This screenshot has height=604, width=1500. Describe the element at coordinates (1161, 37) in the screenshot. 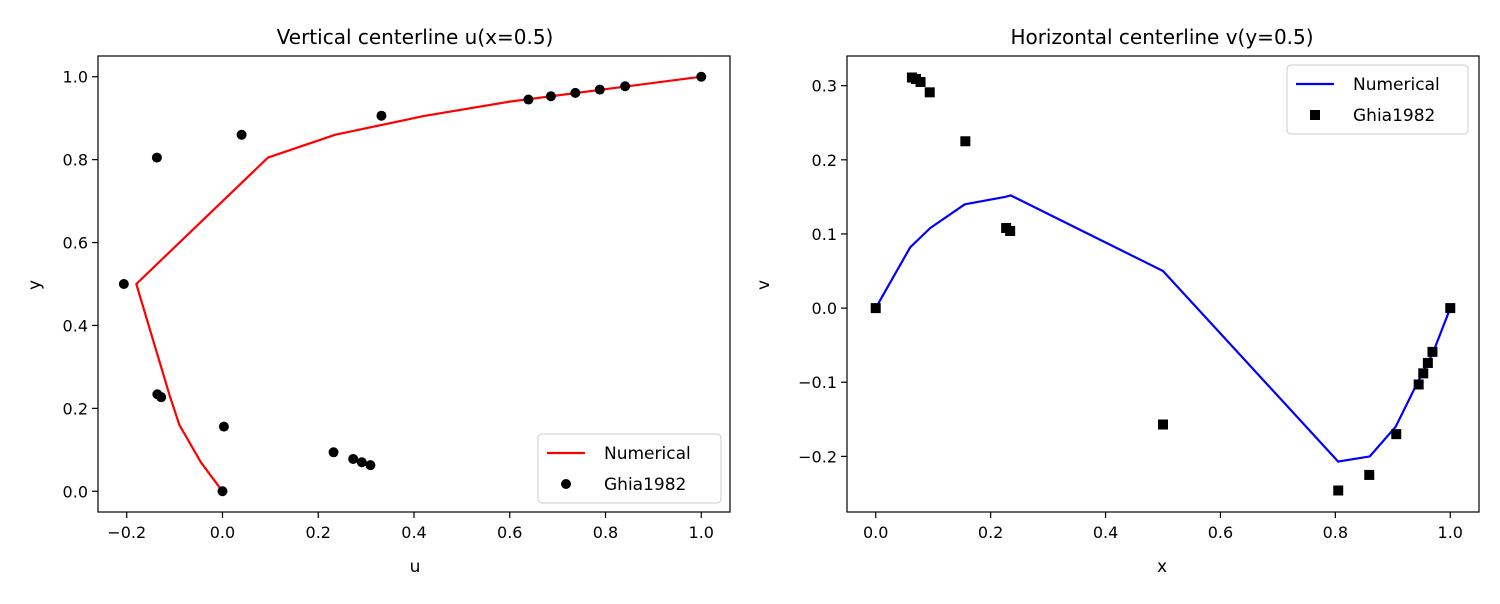

I see `chart-title: Horizontal centerline v(y=0.5)` at that location.